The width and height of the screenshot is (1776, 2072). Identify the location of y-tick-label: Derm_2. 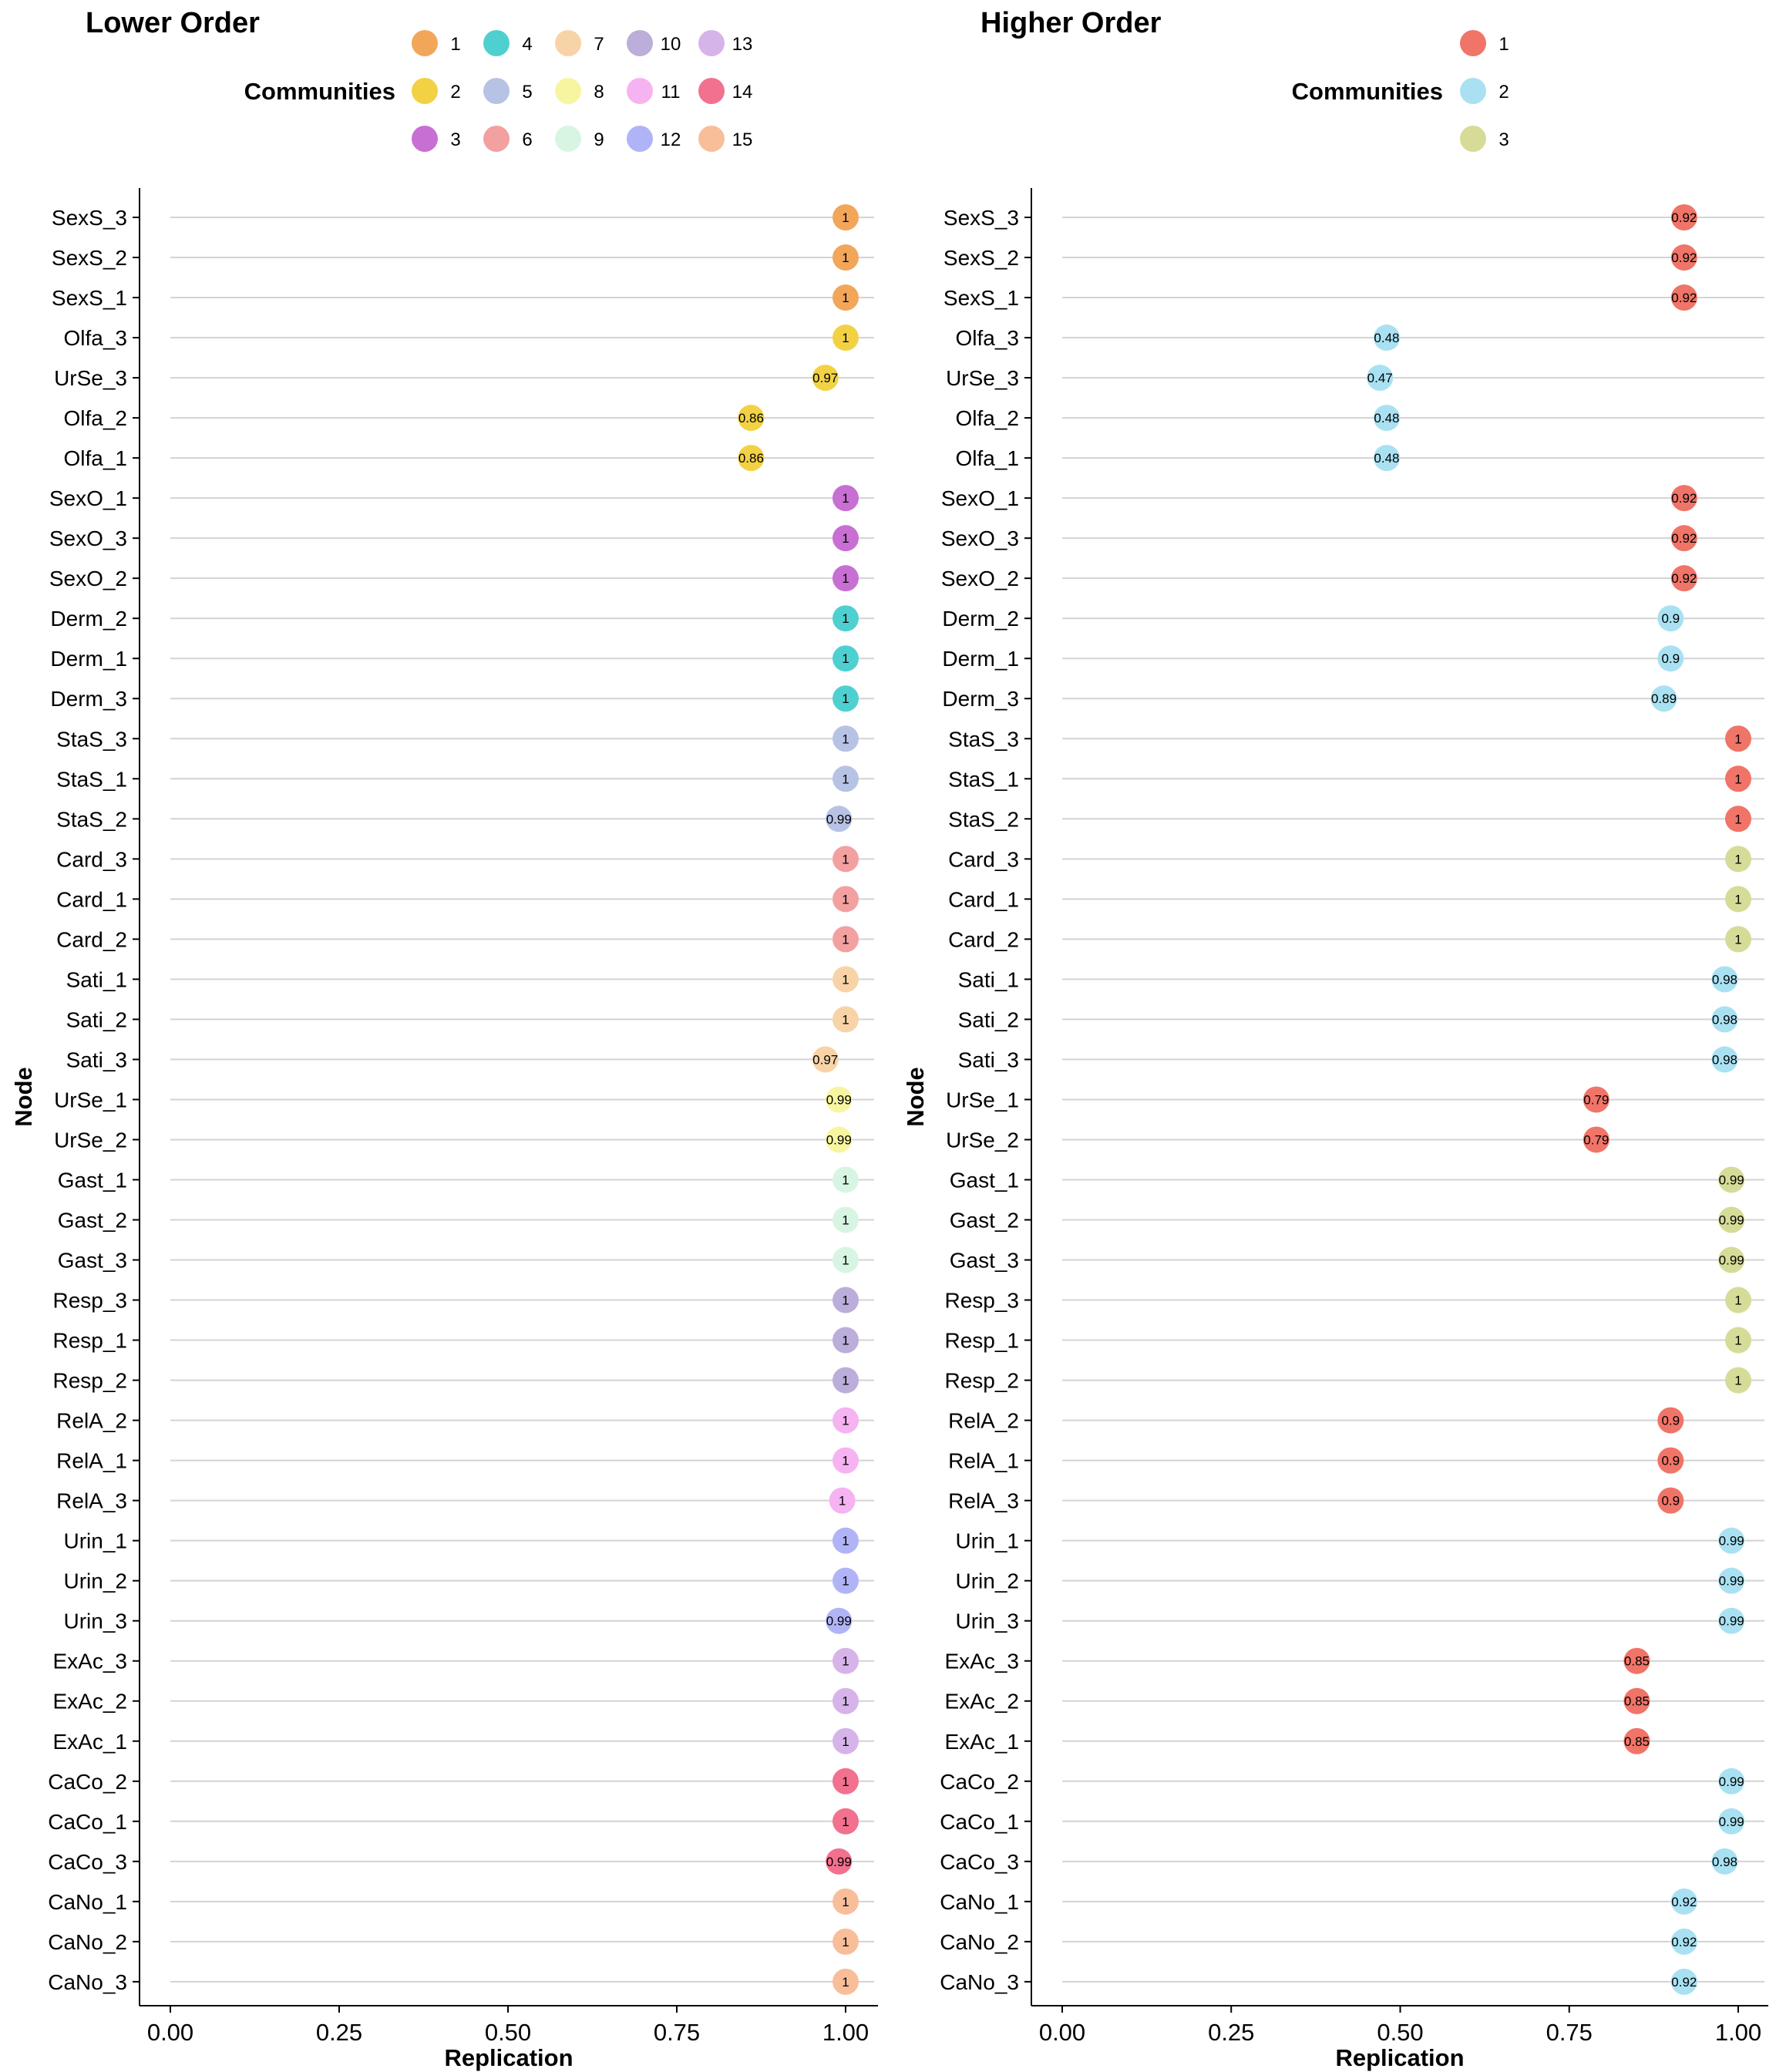
(980, 619).